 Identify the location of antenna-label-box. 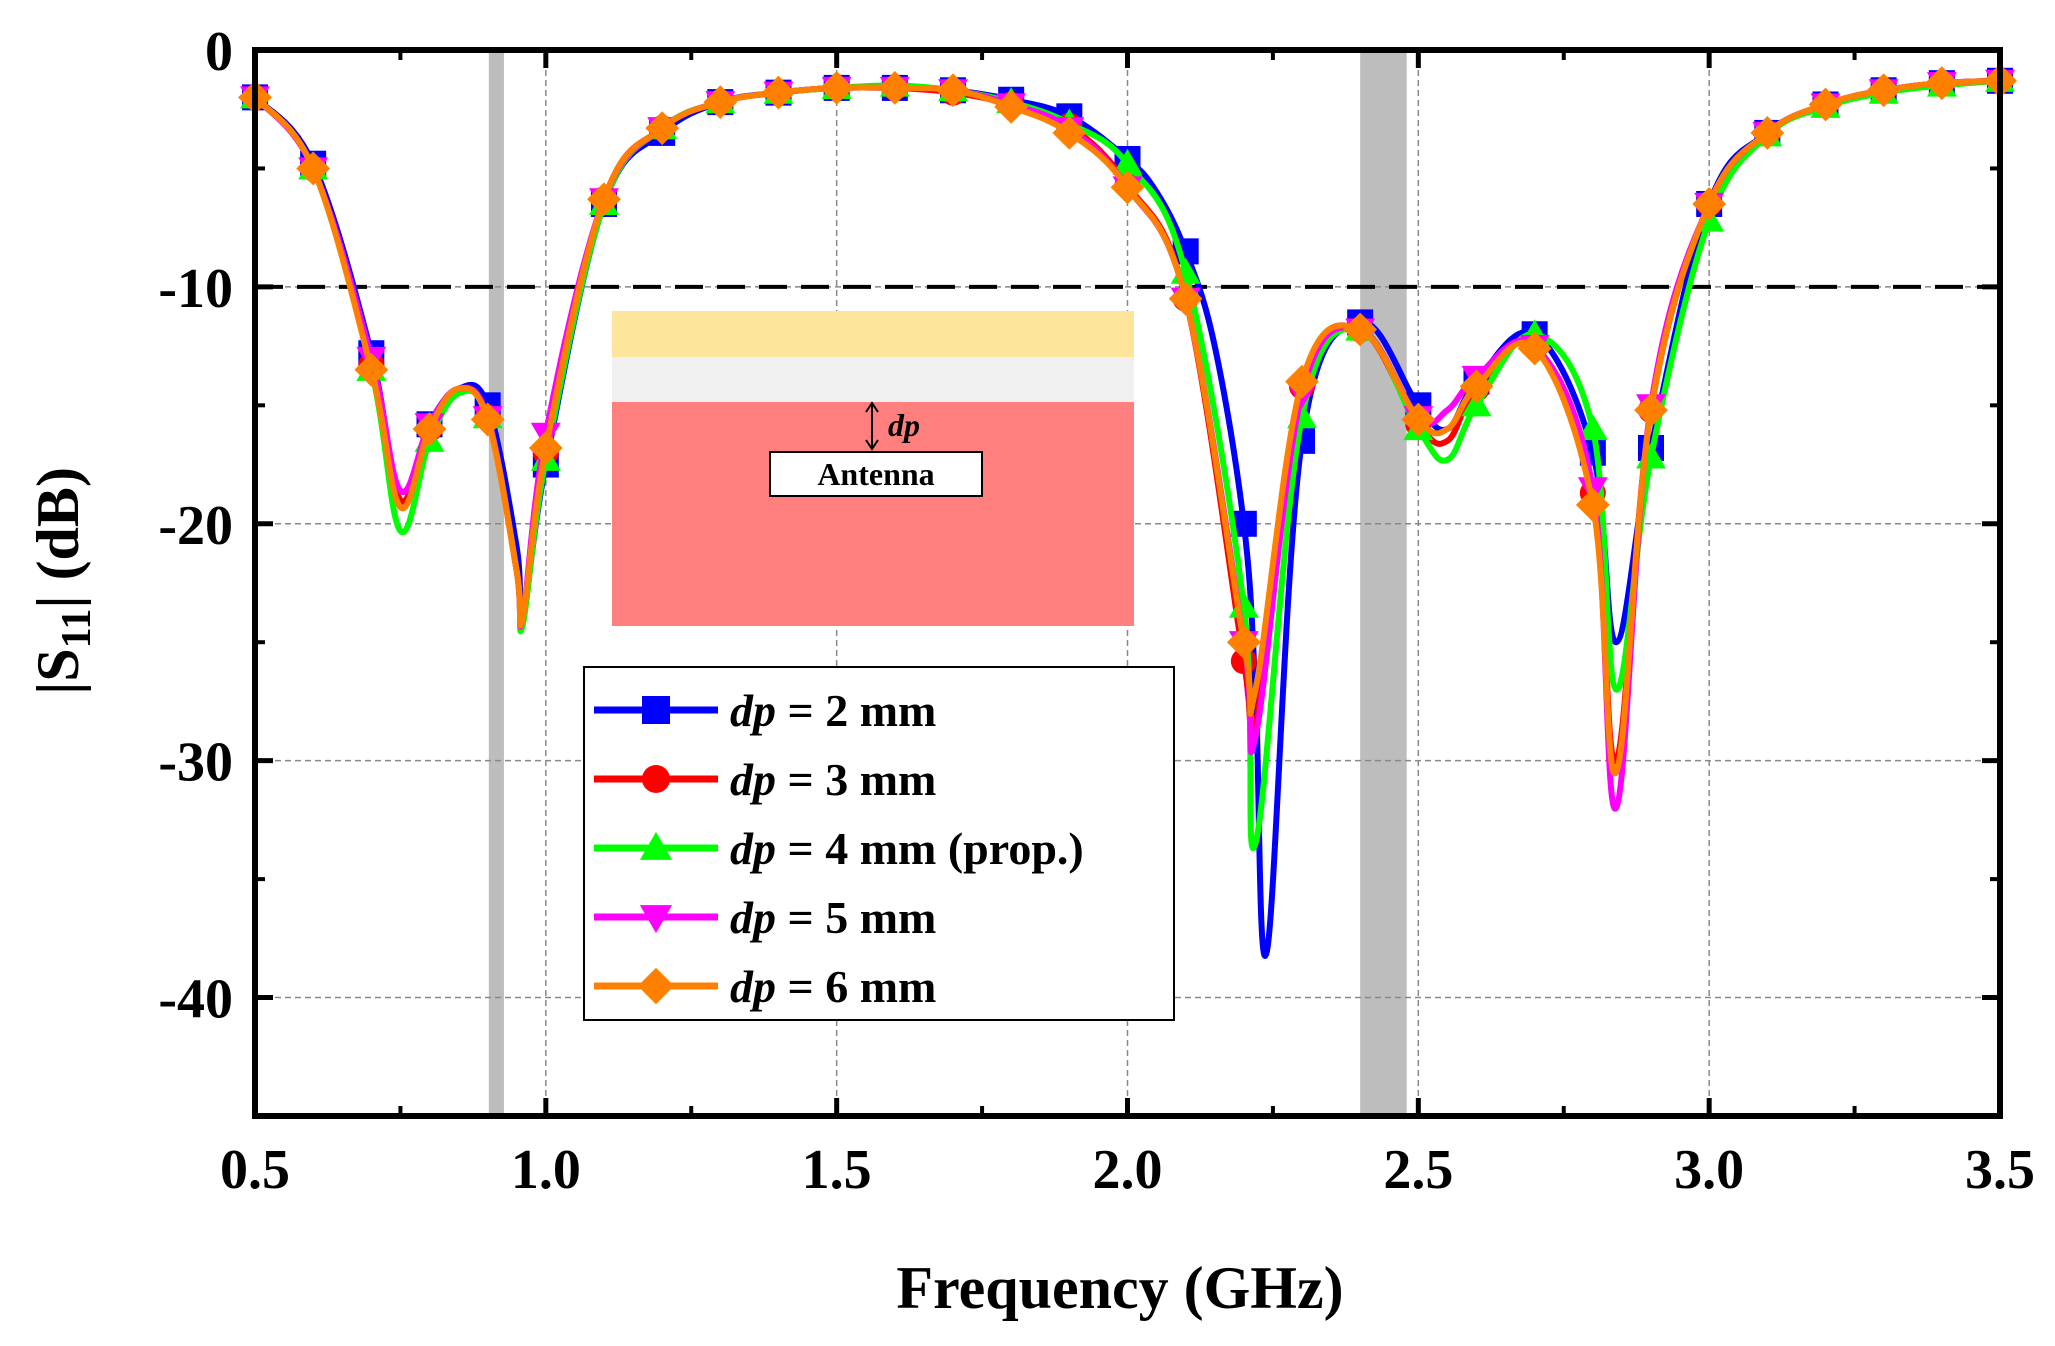
(876, 474).